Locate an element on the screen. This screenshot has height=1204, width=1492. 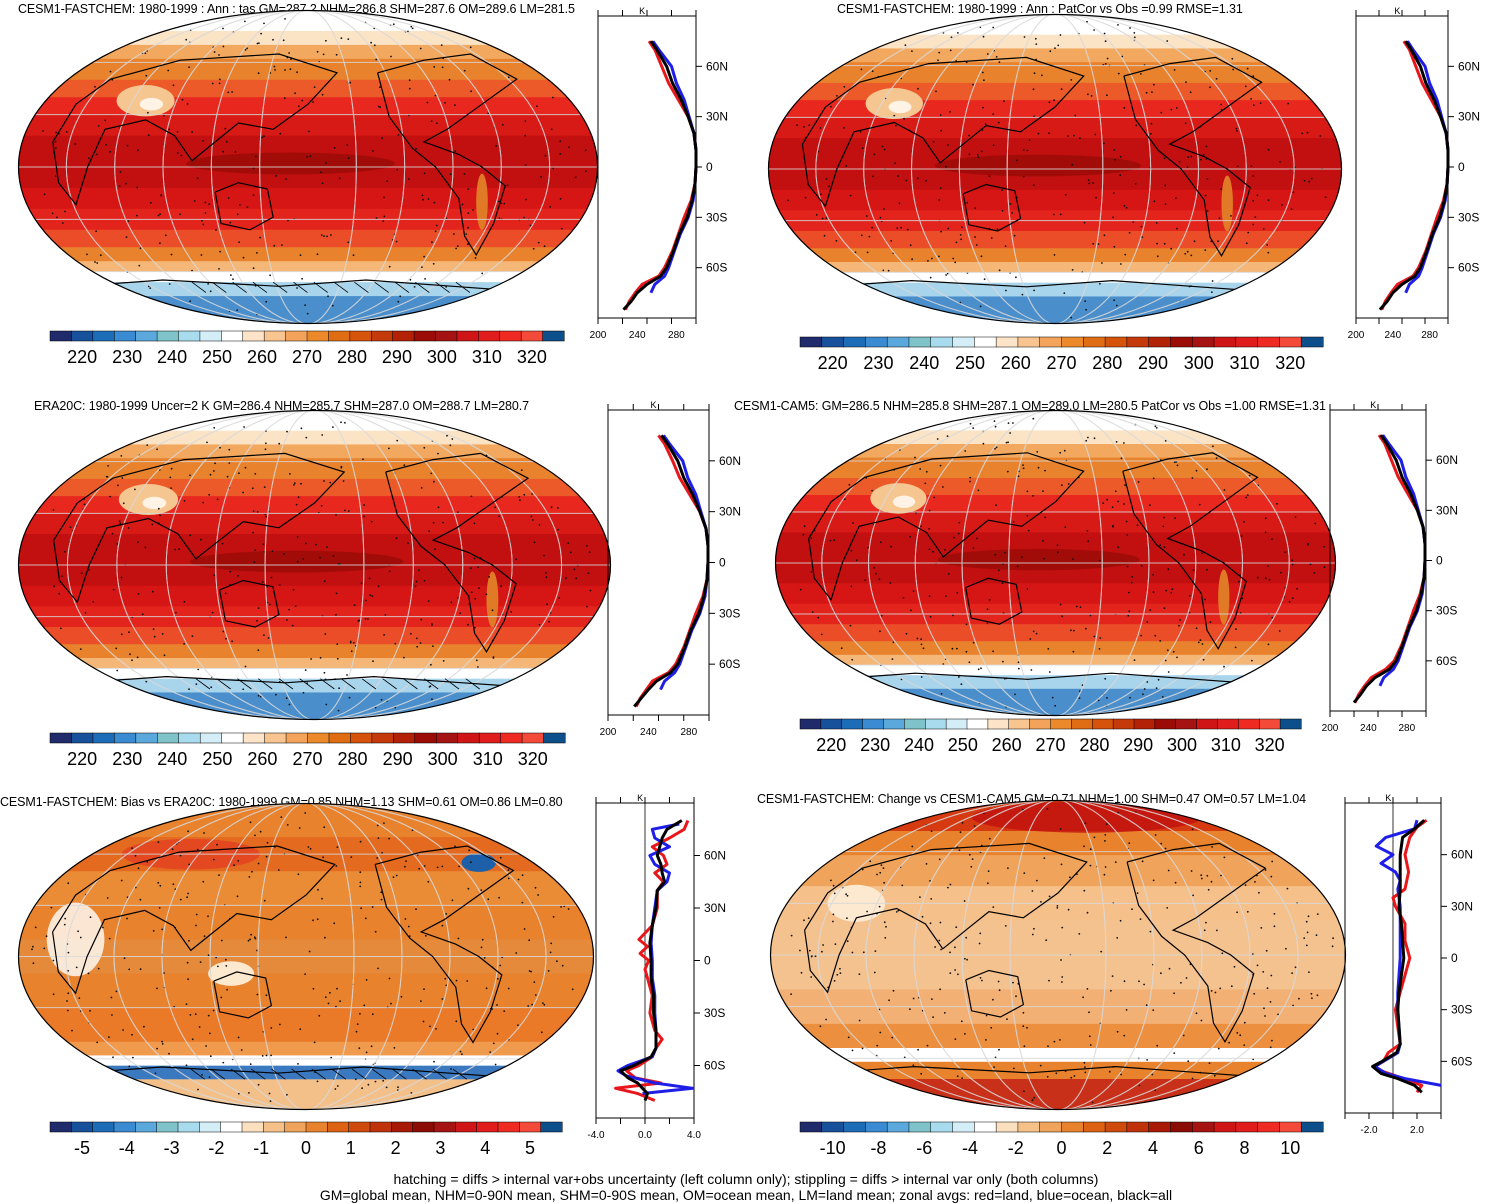
colorbar-tick: -4 is located at coordinates (127, 1148).